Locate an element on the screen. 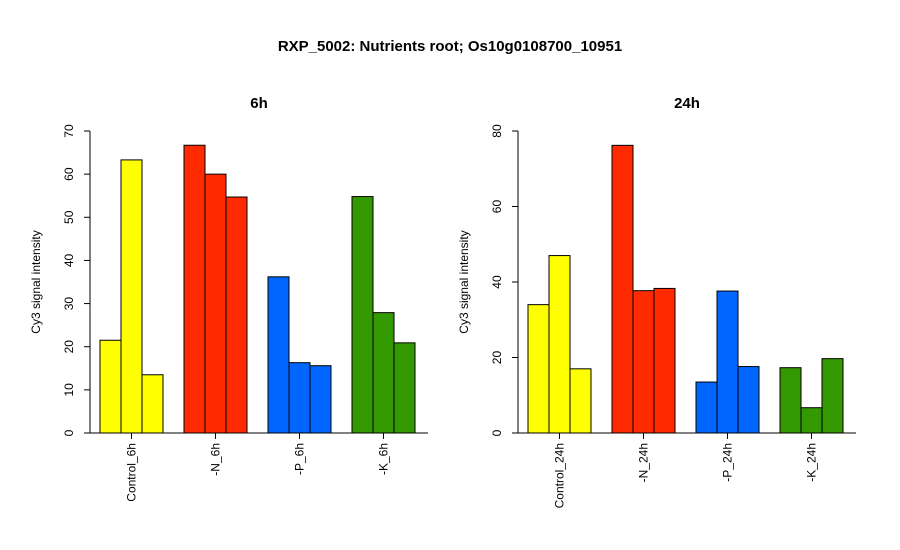 The height and width of the screenshot is (550, 900). x-tick-label--K_24h: -K_24h is located at coordinates (812, 462).